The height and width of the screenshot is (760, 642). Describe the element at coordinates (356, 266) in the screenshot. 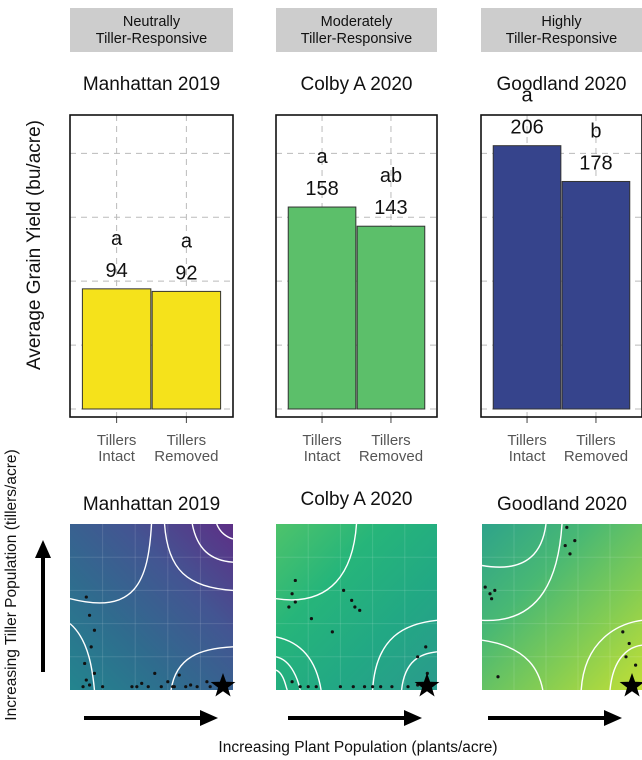

I see `plot-frame` at that location.